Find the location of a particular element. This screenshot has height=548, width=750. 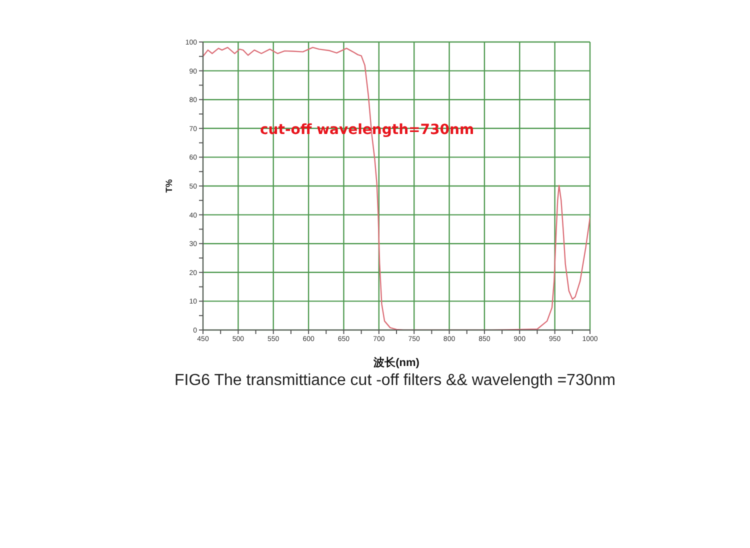

x-axis-title: 波长(nm) is located at coordinates (396, 362).